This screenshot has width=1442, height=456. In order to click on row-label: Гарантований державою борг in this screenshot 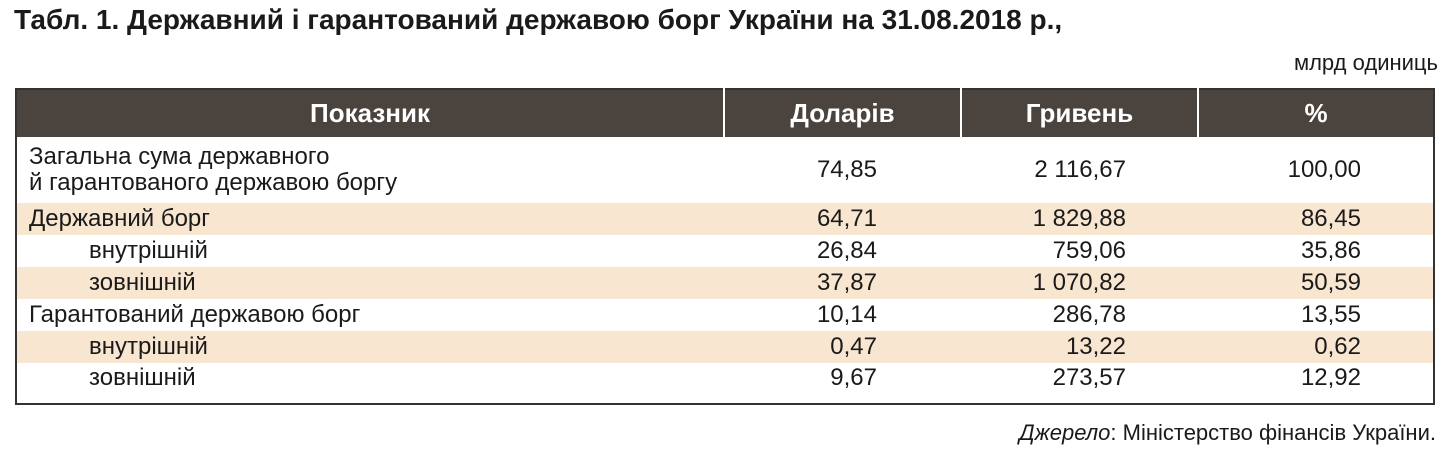, I will do `click(195, 314)`.